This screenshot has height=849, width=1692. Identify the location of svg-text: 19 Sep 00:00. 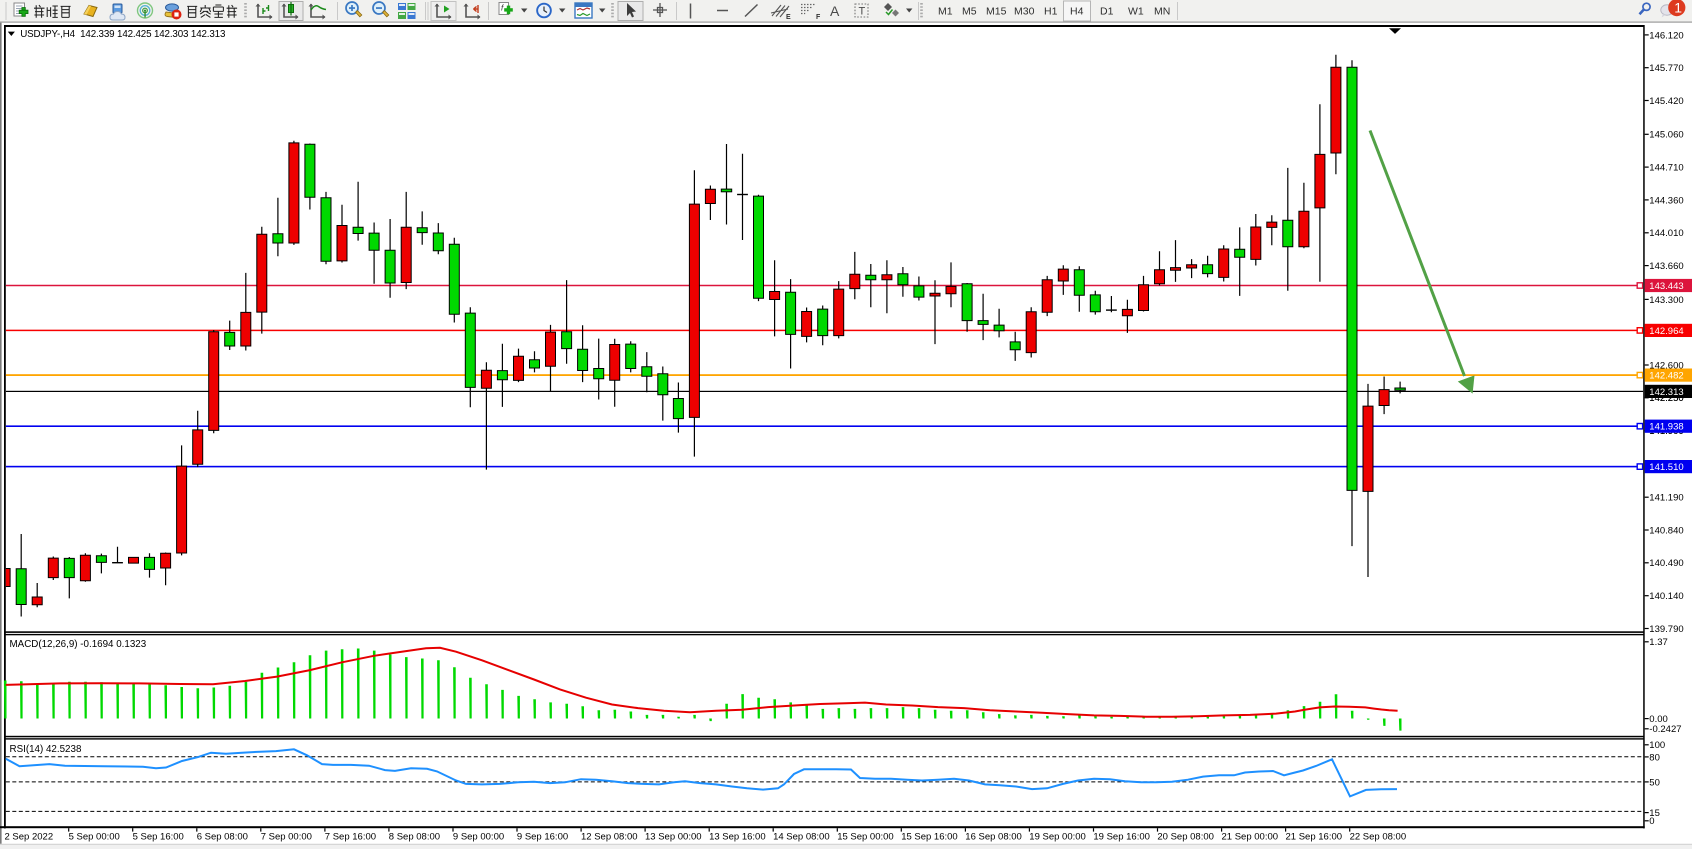
(1057, 836).